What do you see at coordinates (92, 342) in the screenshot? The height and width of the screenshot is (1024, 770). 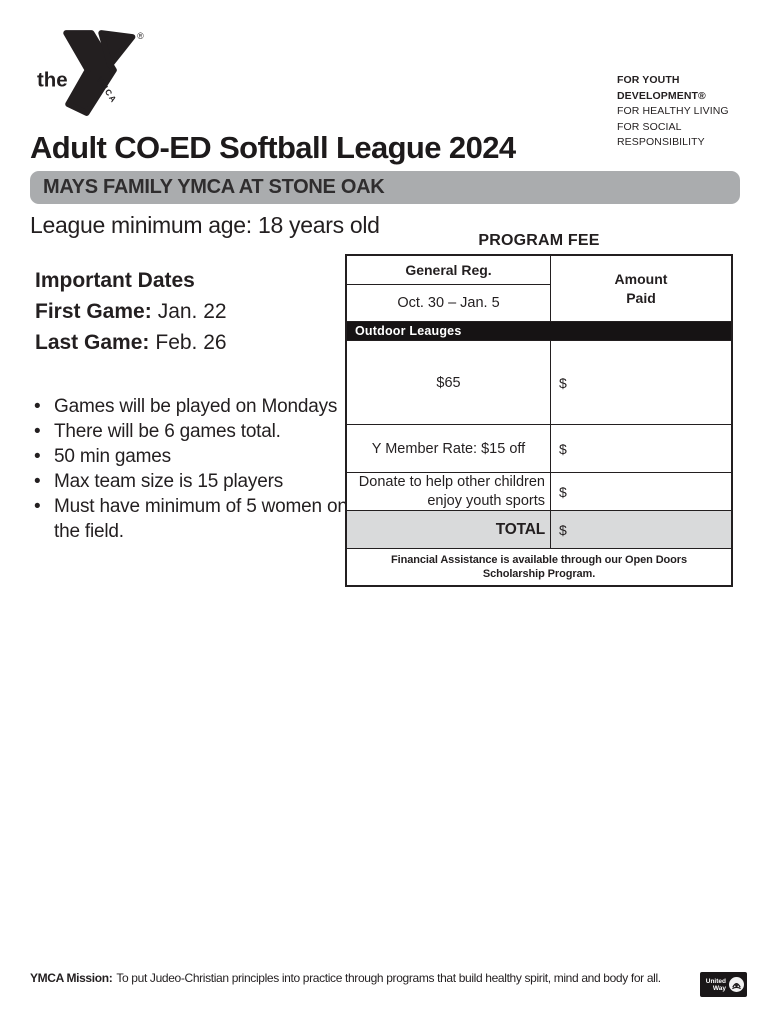 I see `last-game-label: Last Game:` at bounding box center [92, 342].